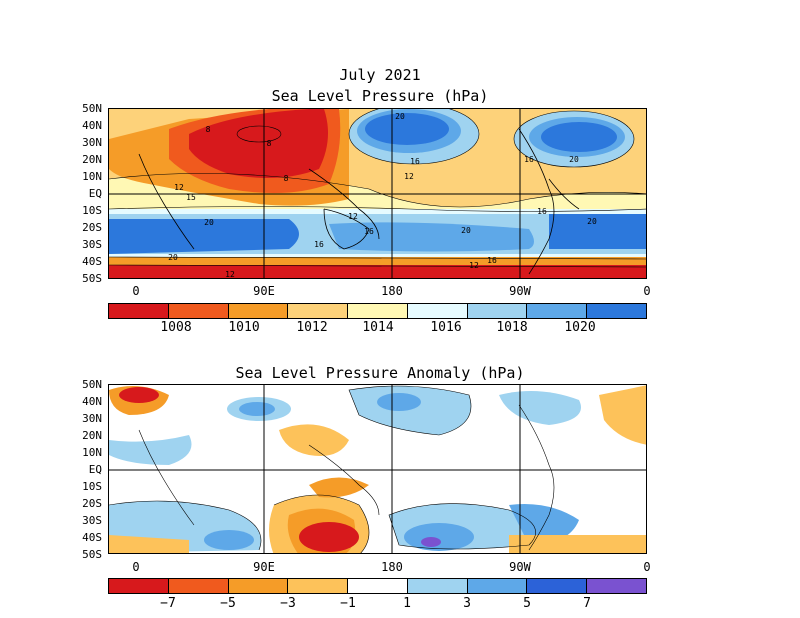 This screenshot has width=800, height=618. What do you see at coordinates (258, 143) in the screenshot?
I see `map-region-asia-core-low` at bounding box center [258, 143].